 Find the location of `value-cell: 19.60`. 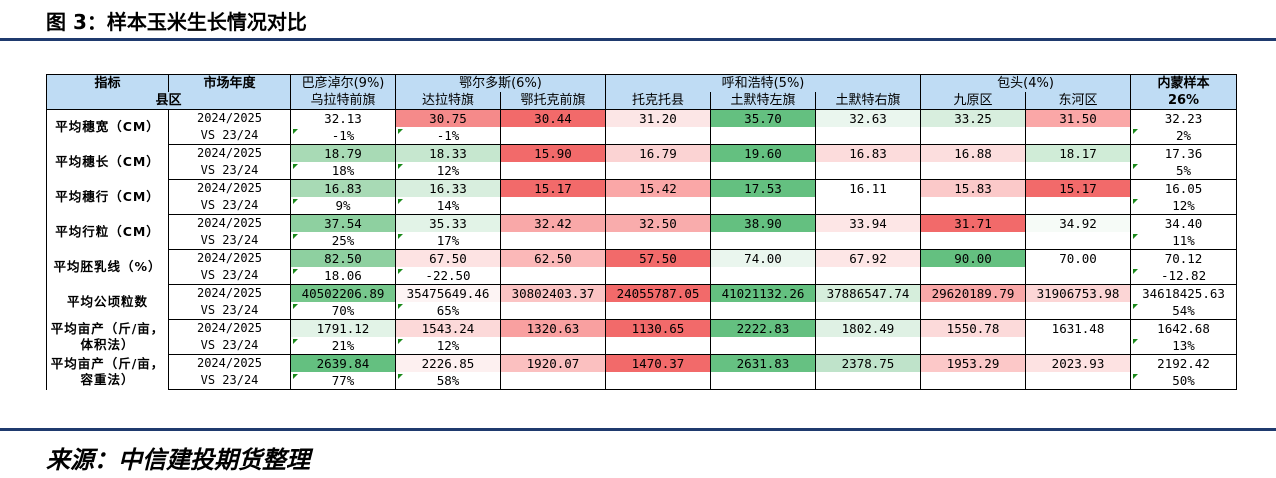

value-cell: 19.60 is located at coordinates (763, 153).